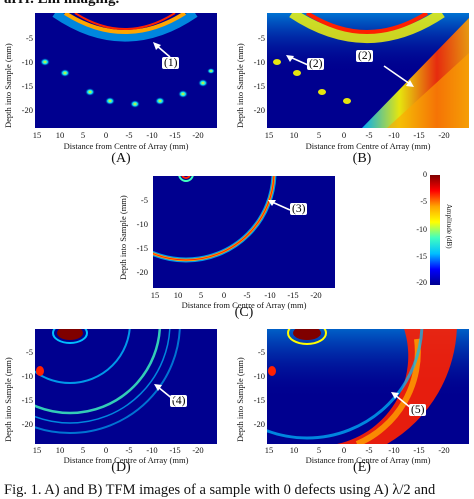 This screenshot has height=499, width=474. What do you see at coordinates (126, 386) in the screenshot?
I see `tfm-image-d` at bounding box center [126, 386].